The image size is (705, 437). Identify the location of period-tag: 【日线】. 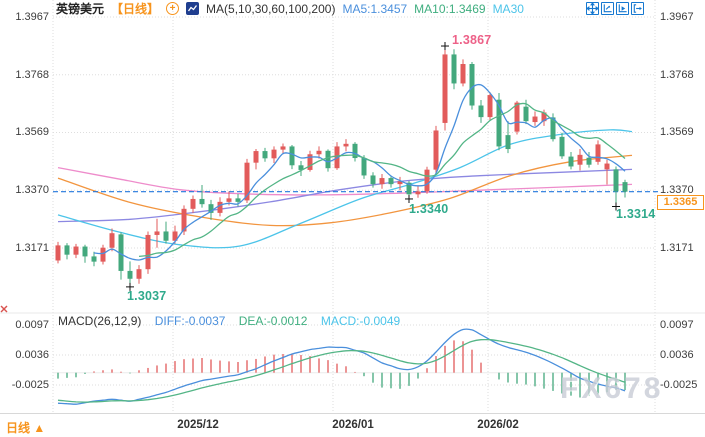
(135, 9).